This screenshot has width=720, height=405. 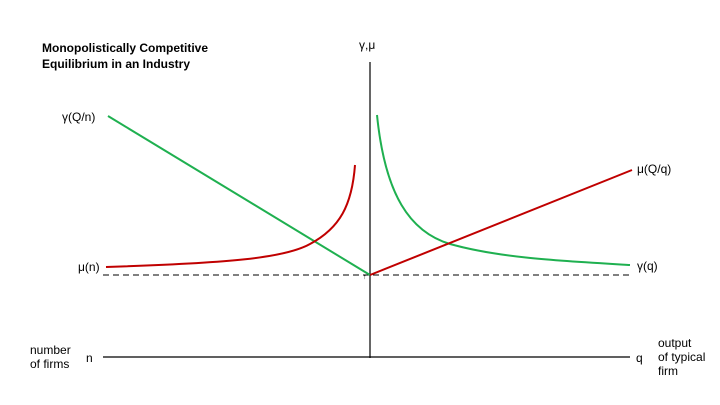 What do you see at coordinates (639, 358) in the screenshot?
I see `right-axis-letter: q` at bounding box center [639, 358].